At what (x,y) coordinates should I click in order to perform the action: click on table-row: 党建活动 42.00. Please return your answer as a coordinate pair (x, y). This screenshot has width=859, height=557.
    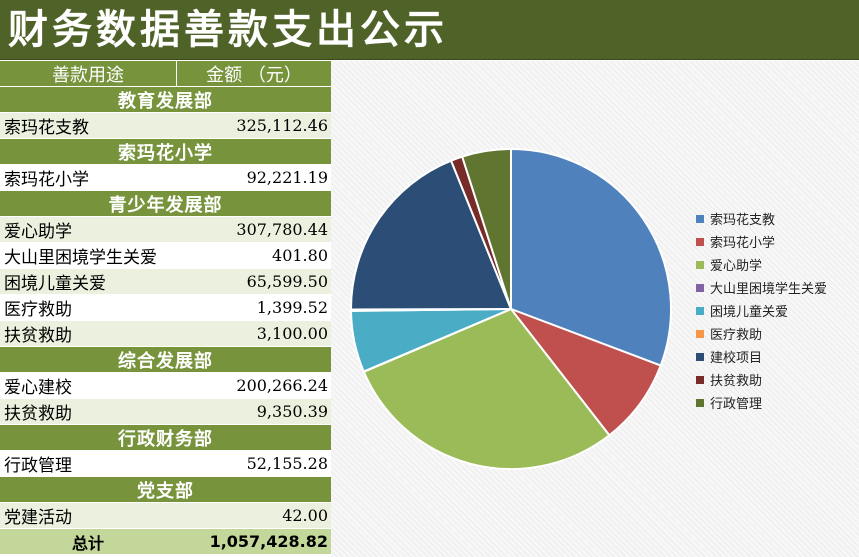
    Looking at the image, I should click on (165, 516).